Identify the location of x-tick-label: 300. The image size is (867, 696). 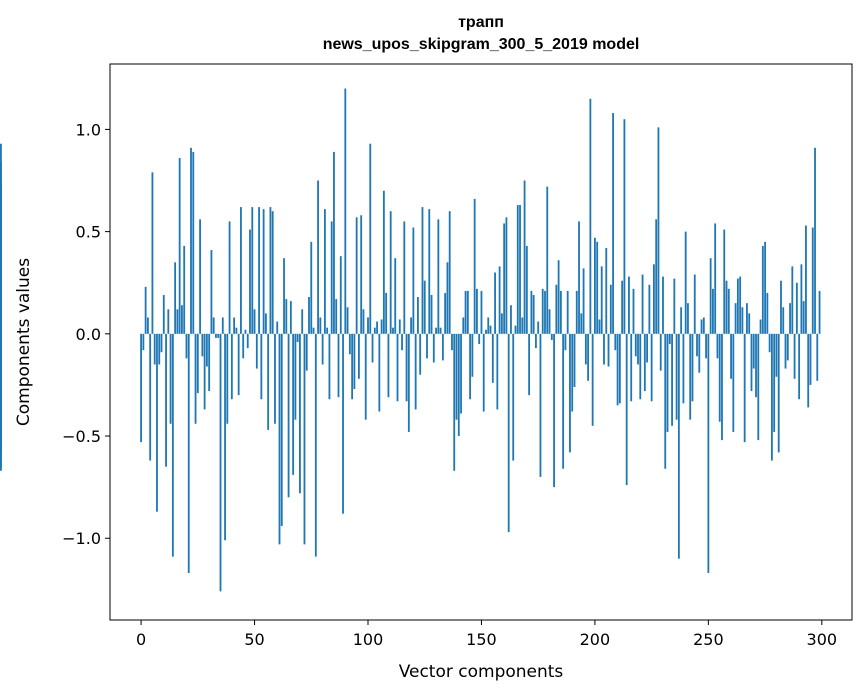
(822, 639).